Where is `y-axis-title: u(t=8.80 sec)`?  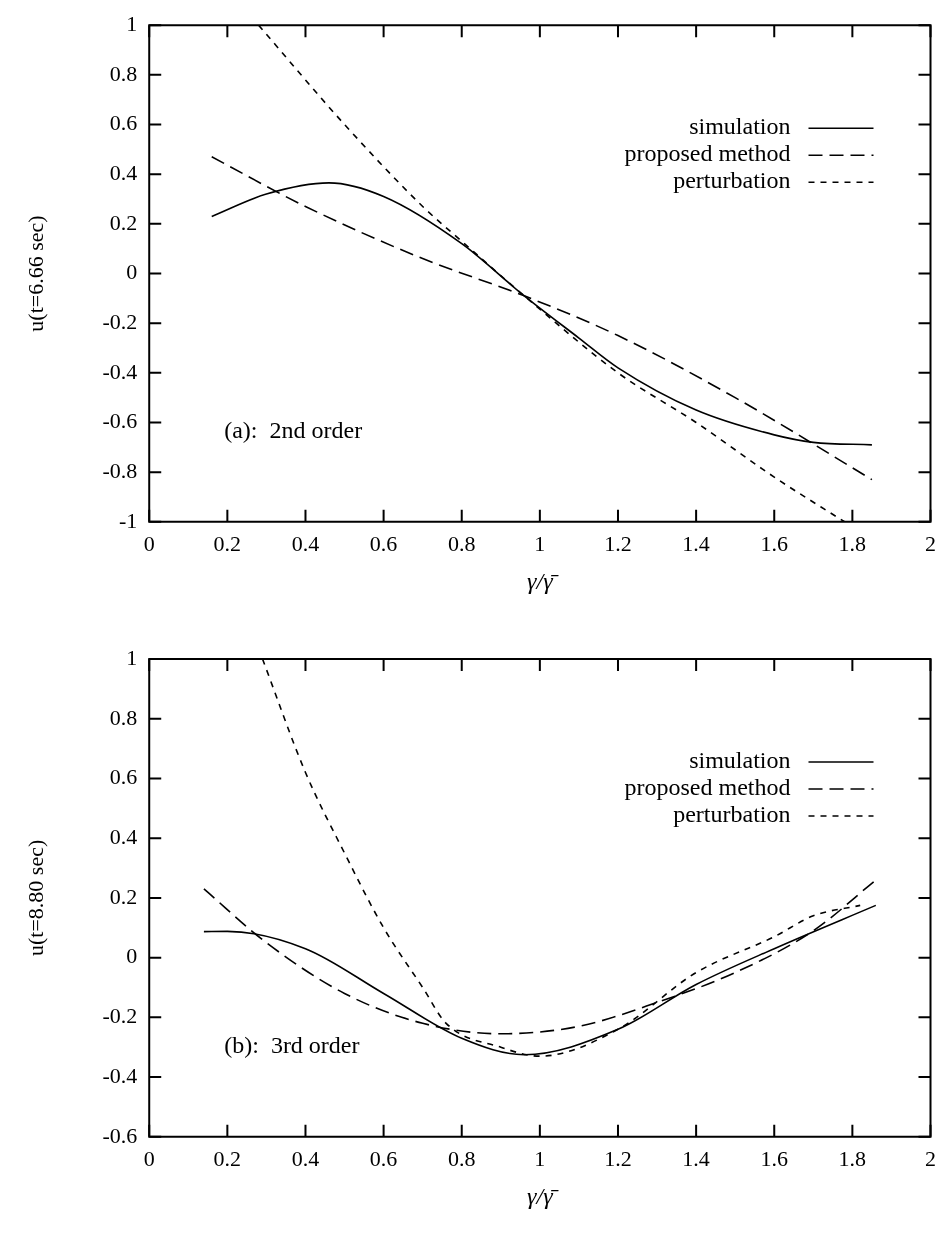
y-axis-title: u(t=8.80 sec) is located at coordinates (35, 898).